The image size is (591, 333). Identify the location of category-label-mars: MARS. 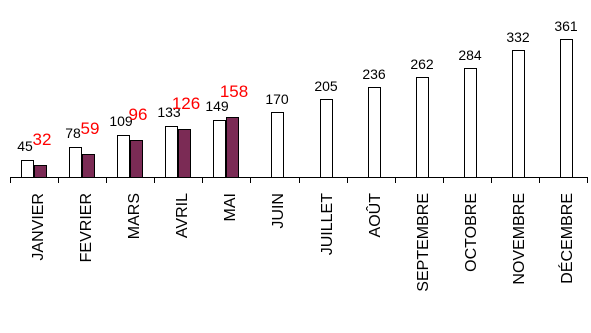
(134, 216).